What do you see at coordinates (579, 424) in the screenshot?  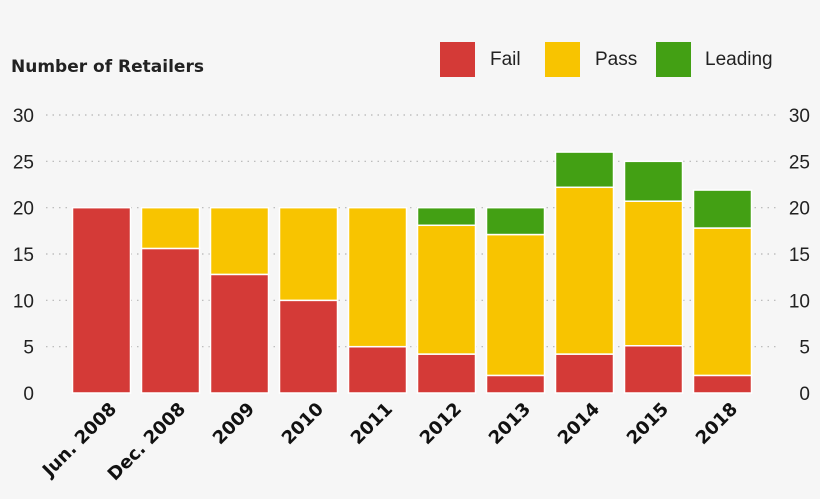 I see `x-tick-label: 2014` at bounding box center [579, 424].